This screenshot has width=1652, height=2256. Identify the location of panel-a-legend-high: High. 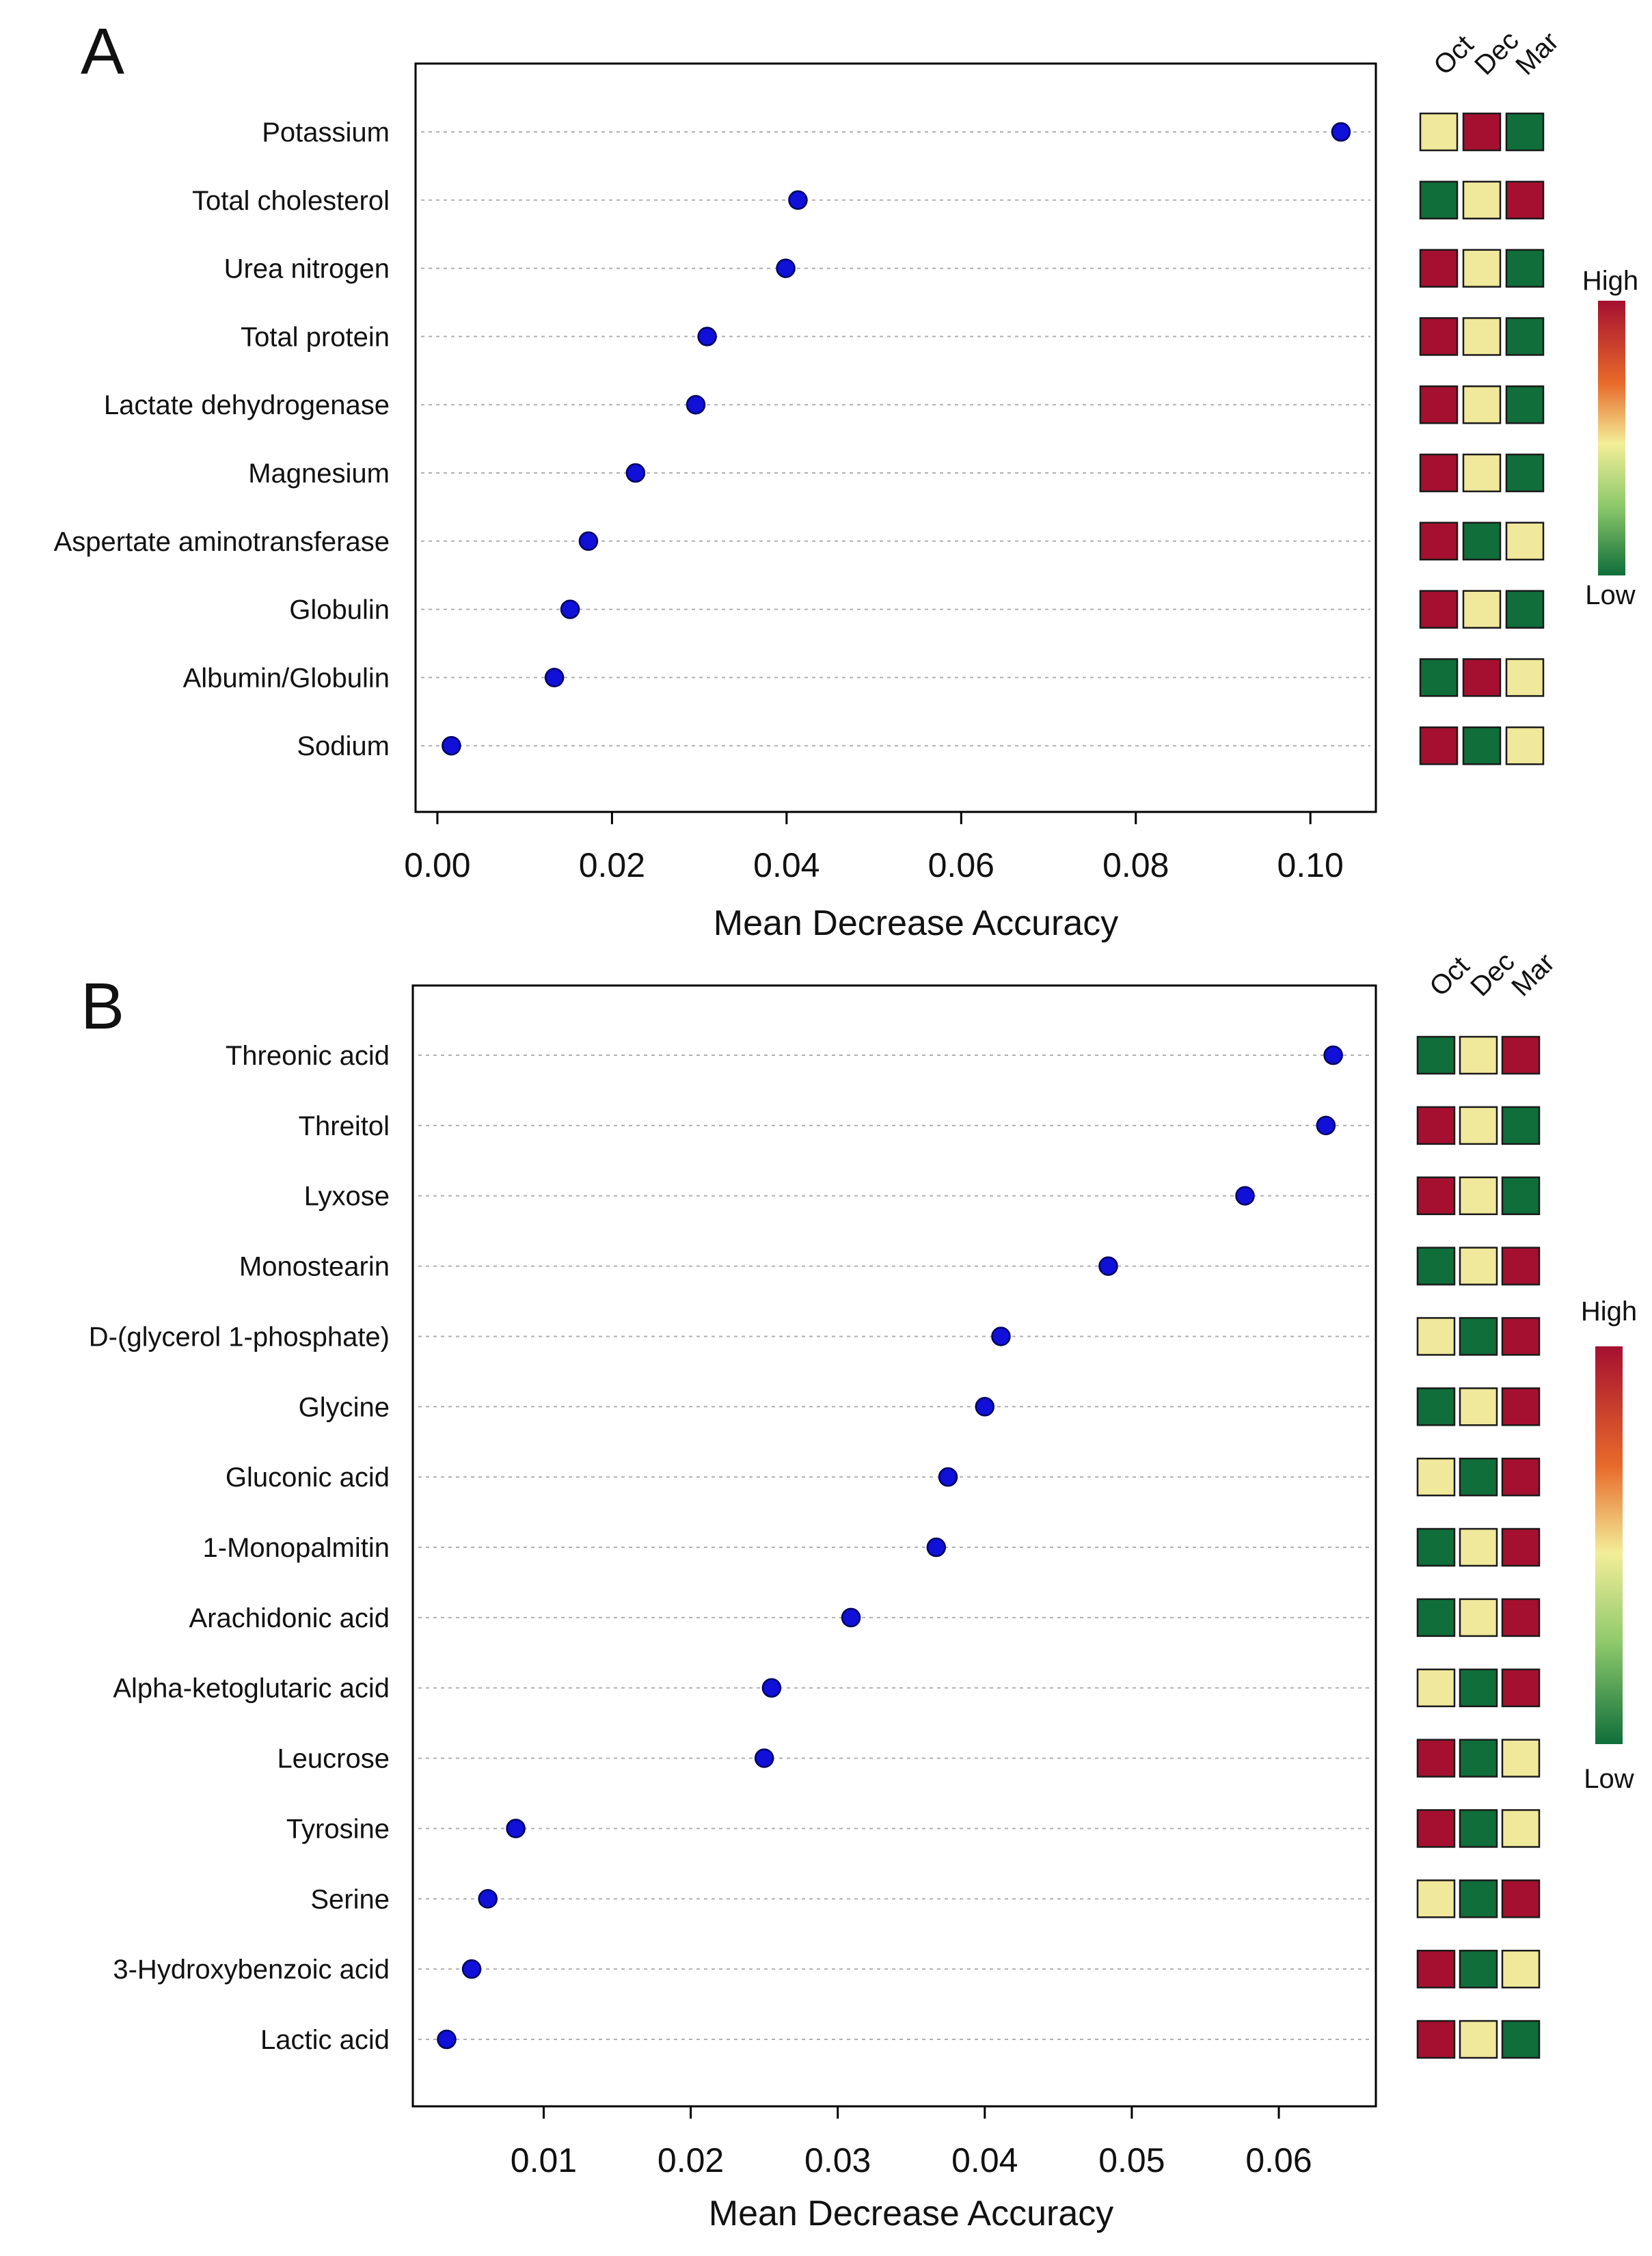
(1610, 281).